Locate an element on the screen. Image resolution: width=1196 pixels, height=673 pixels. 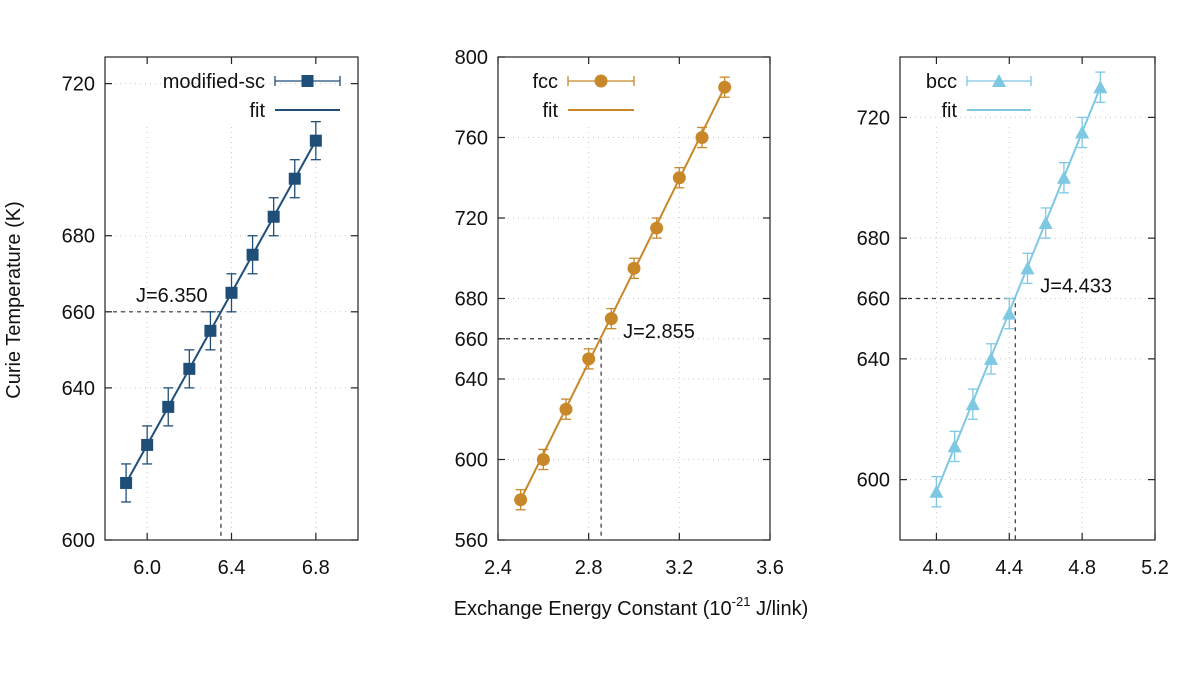
modified-sc-y-tick-label: 680 is located at coordinates (78, 237).